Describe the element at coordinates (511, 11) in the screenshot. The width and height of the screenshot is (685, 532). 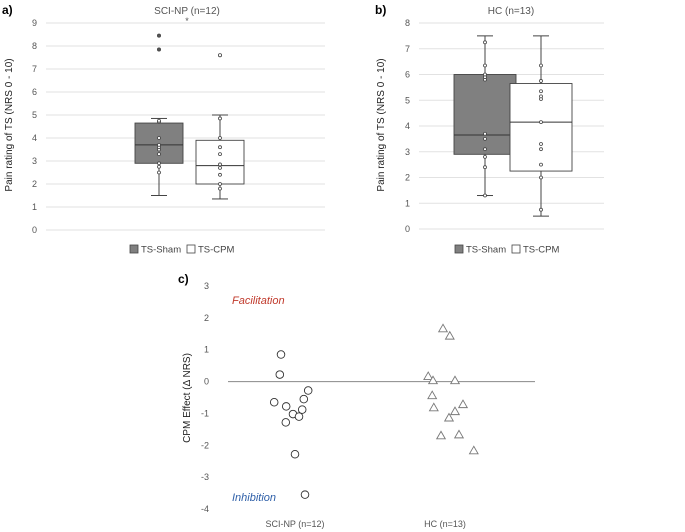
I see `panel-b-title: HC (n=13)` at that location.